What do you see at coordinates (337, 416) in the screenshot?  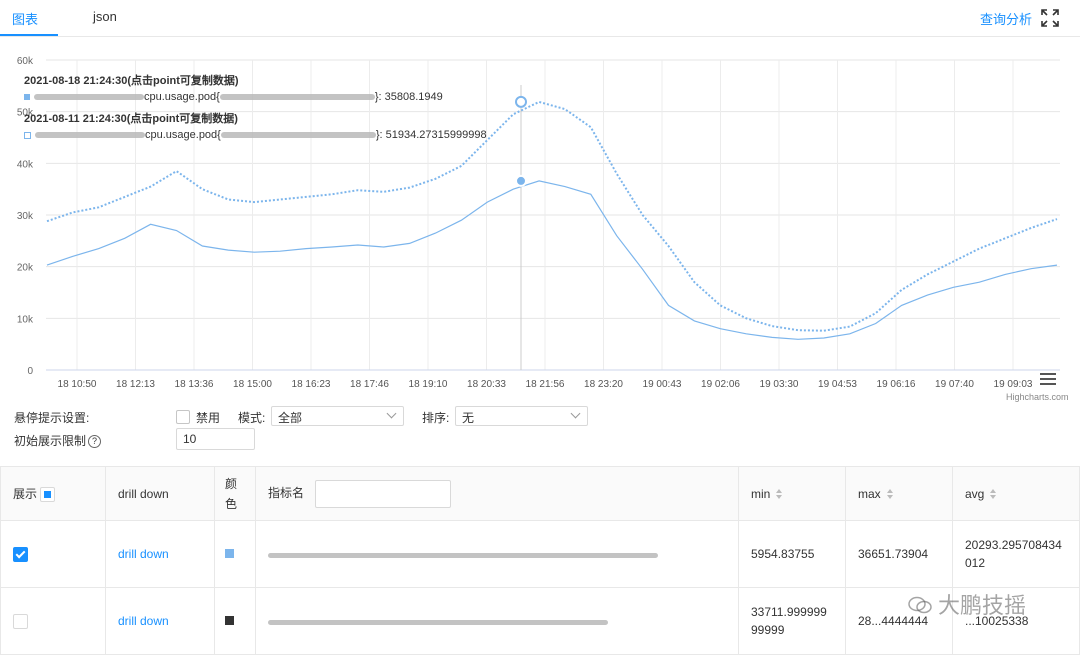 I see `mode-select: 全部` at bounding box center [337, 416].